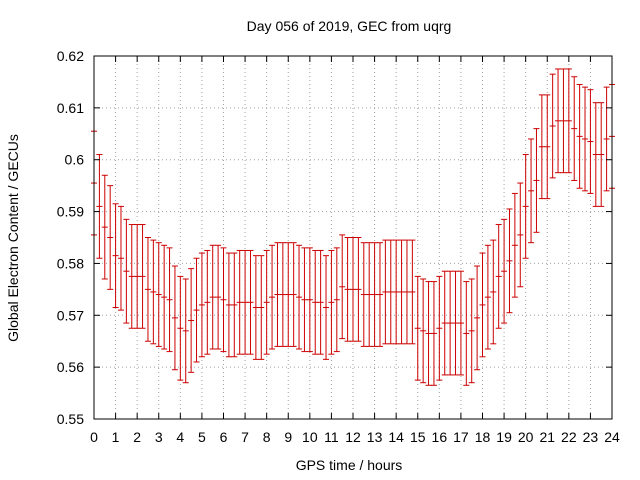 The height and width of the screenshot is (480, 640). Describe the element at coordinates (70, 263) in the screenshot. I see `y-tick-label: 0.58` at that location.